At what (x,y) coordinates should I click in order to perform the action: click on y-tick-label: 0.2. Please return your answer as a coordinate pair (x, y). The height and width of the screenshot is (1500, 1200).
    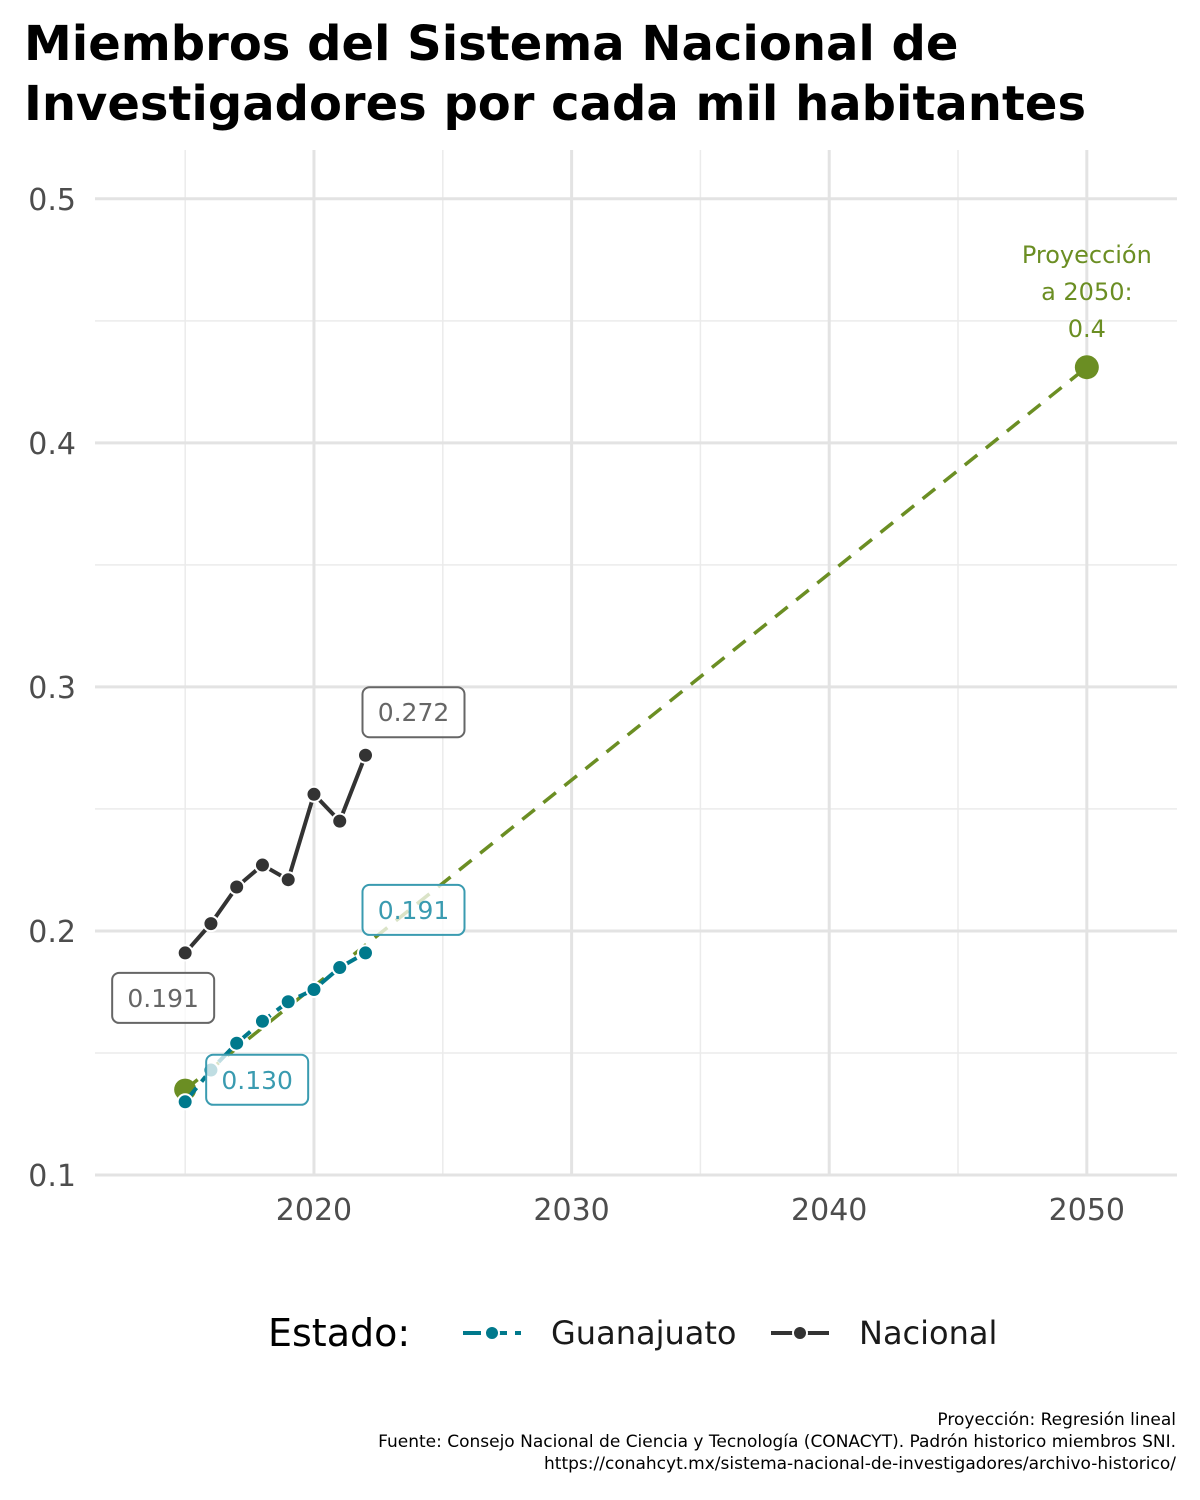
    Looking at the image, I should click on (52, 932).